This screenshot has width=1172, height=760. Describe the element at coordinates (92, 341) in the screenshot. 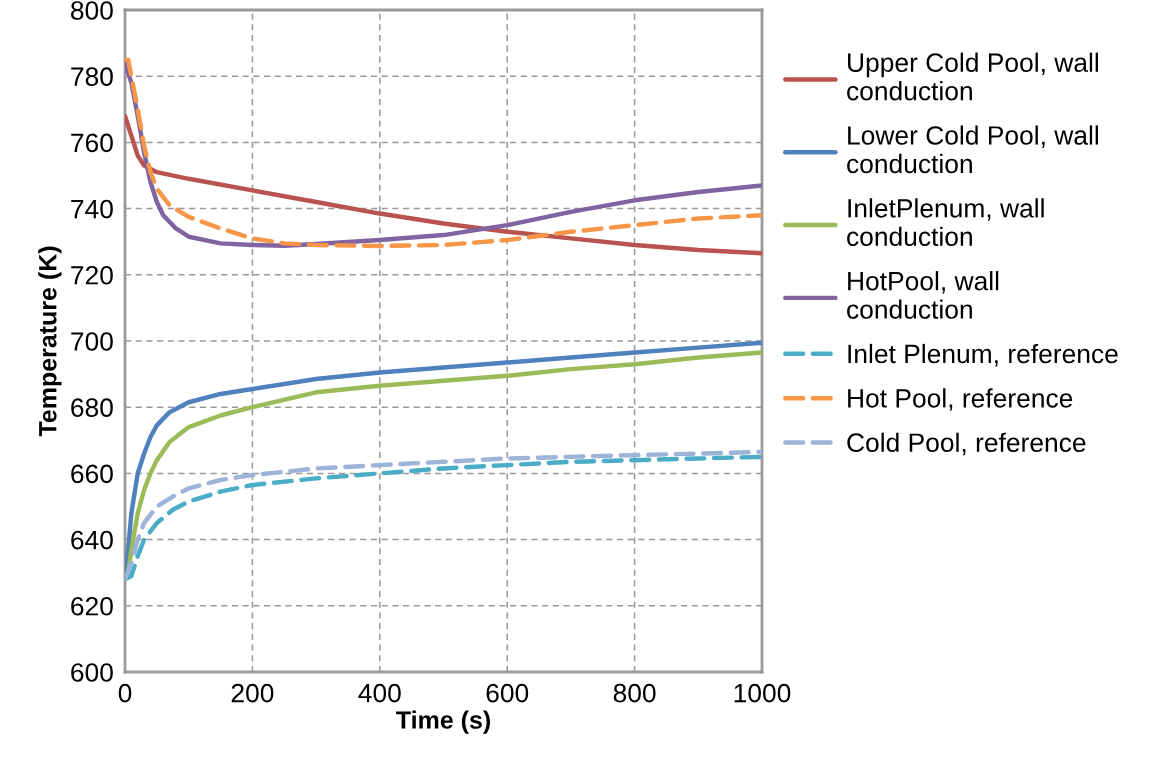

I see `y-tick-label: 700` at that location.